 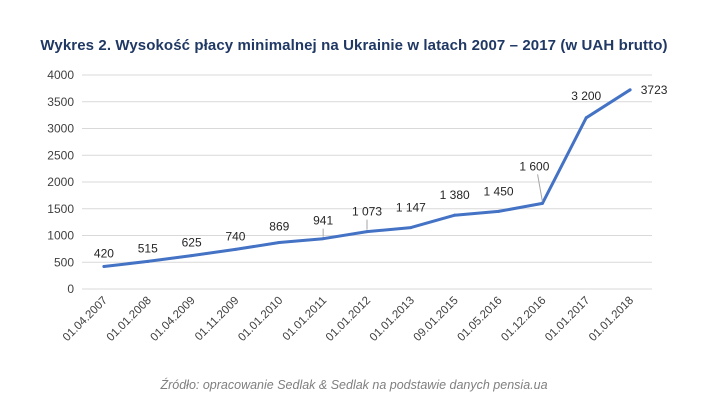 I want to click on y-tick-label: 3500, so click(x=60, y=102).